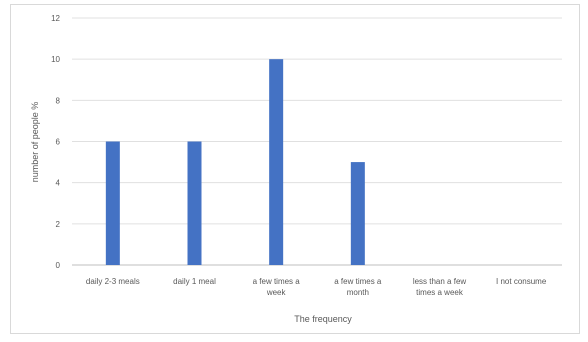  What do you see at coordinates (440, 287) in the screenshot?
I see `x-tick-label: less than a few times a week` at bounding box center [440, 287].